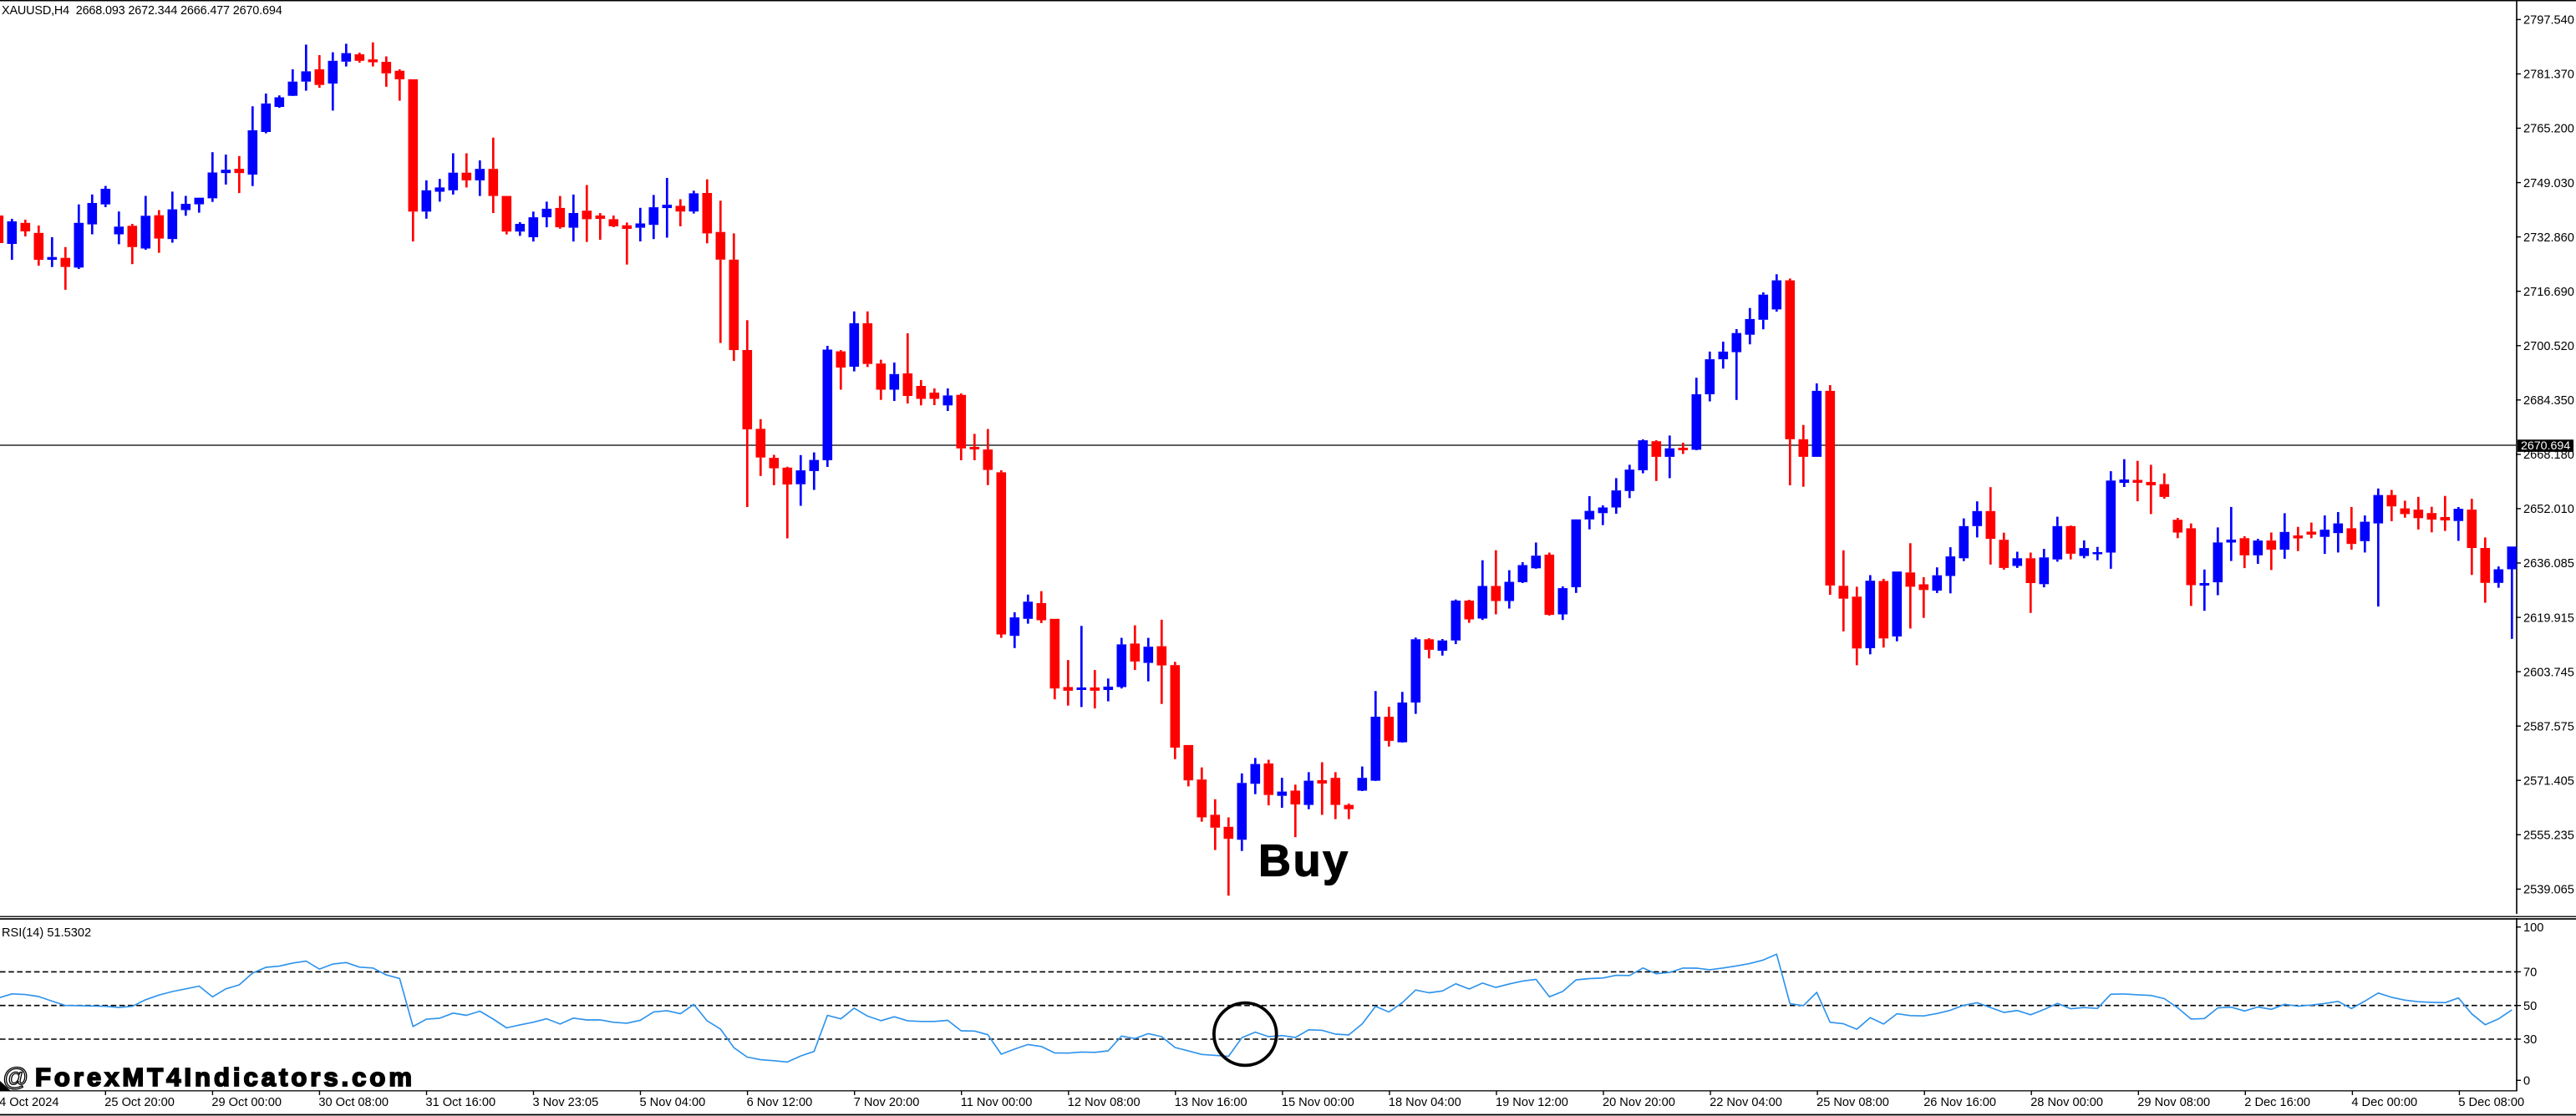 This screenshot has height=1116, width=2576. I want to click on svg-text: 2670.694, so click(2545, 446).